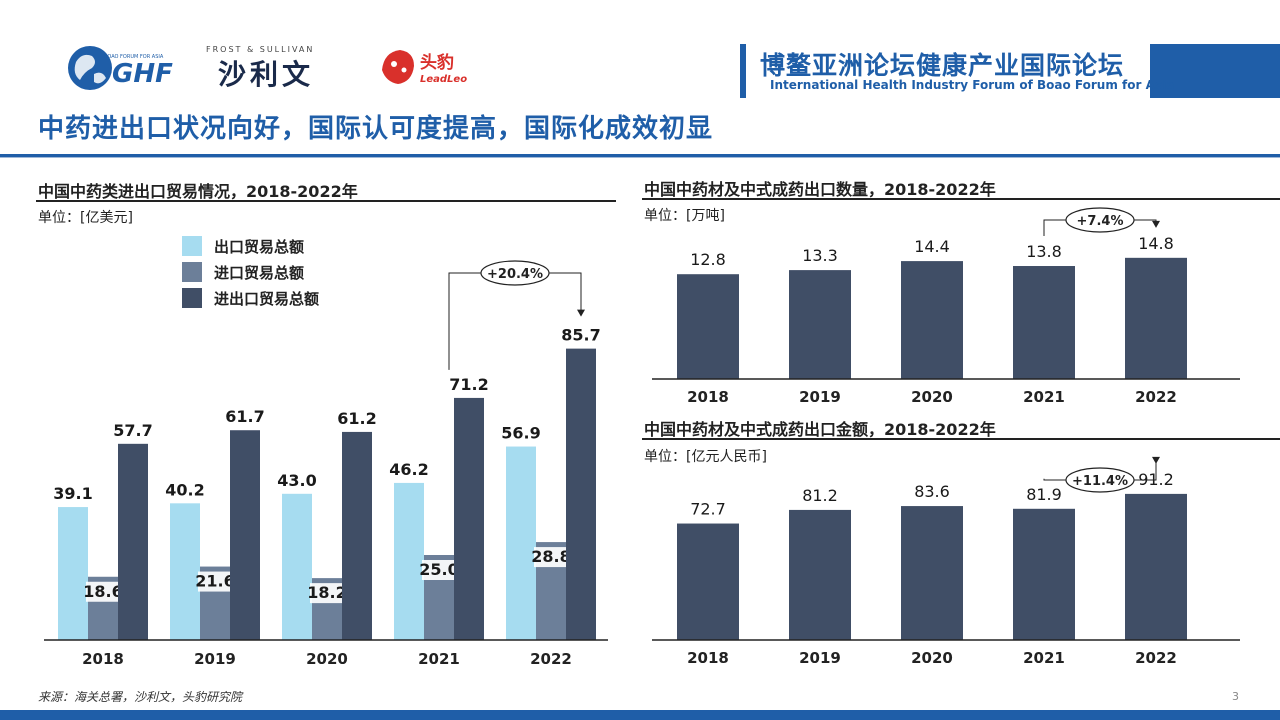 This screenshot has width=1280, height=720. I want to click on bar-label-1-4: 28.8, so click(550, 556).